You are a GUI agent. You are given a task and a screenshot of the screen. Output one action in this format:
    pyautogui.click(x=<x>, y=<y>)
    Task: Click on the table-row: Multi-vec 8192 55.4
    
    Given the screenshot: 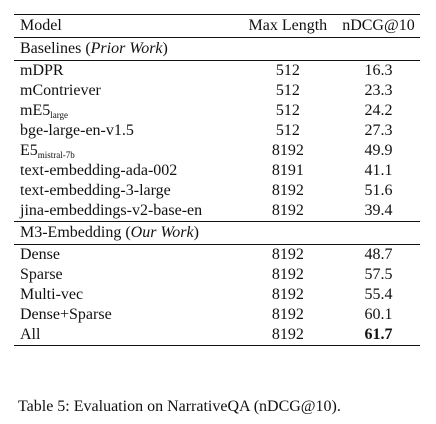 What is the action you would take?
    pyautogui.click(x=217, y=295)
    